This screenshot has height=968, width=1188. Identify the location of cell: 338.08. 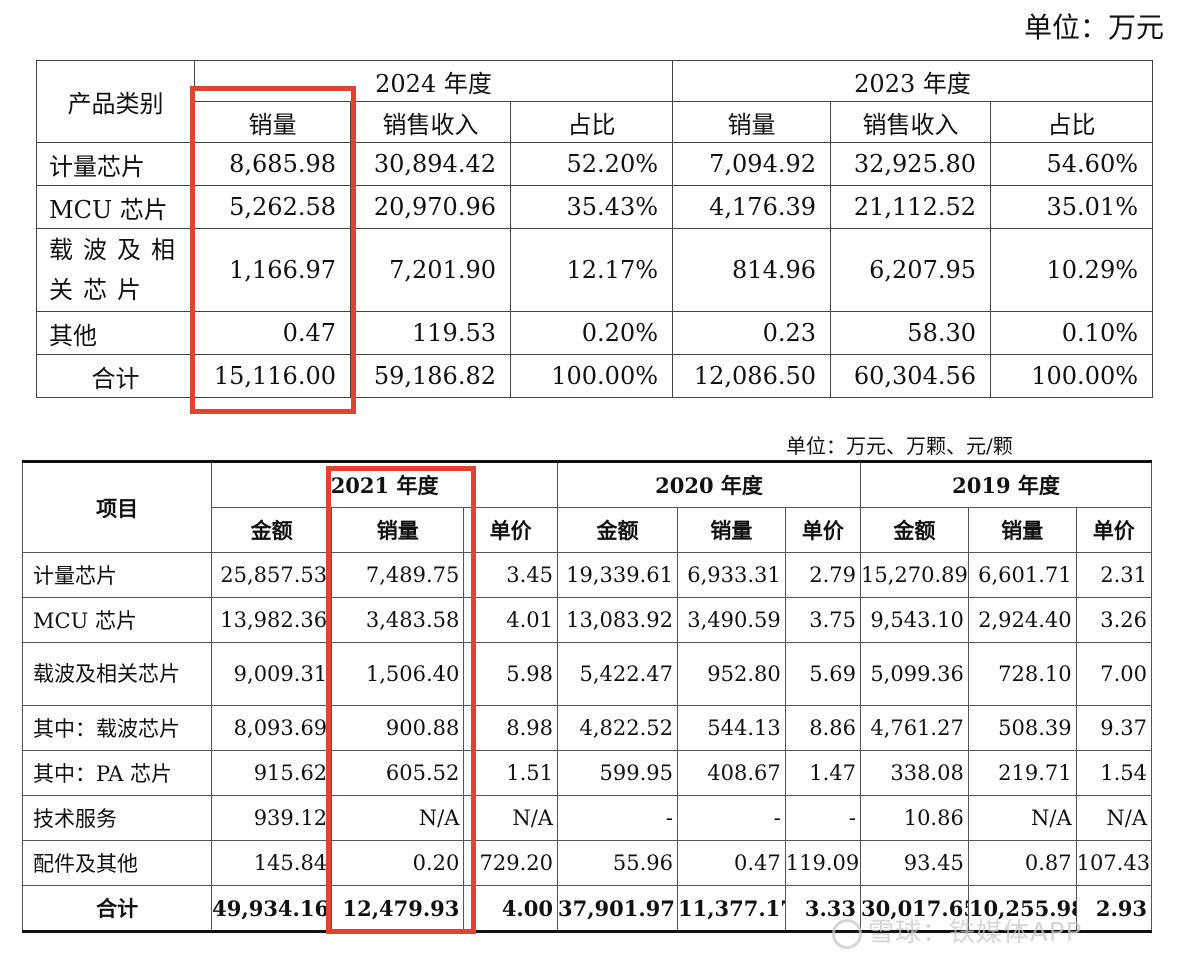
(914, 773).